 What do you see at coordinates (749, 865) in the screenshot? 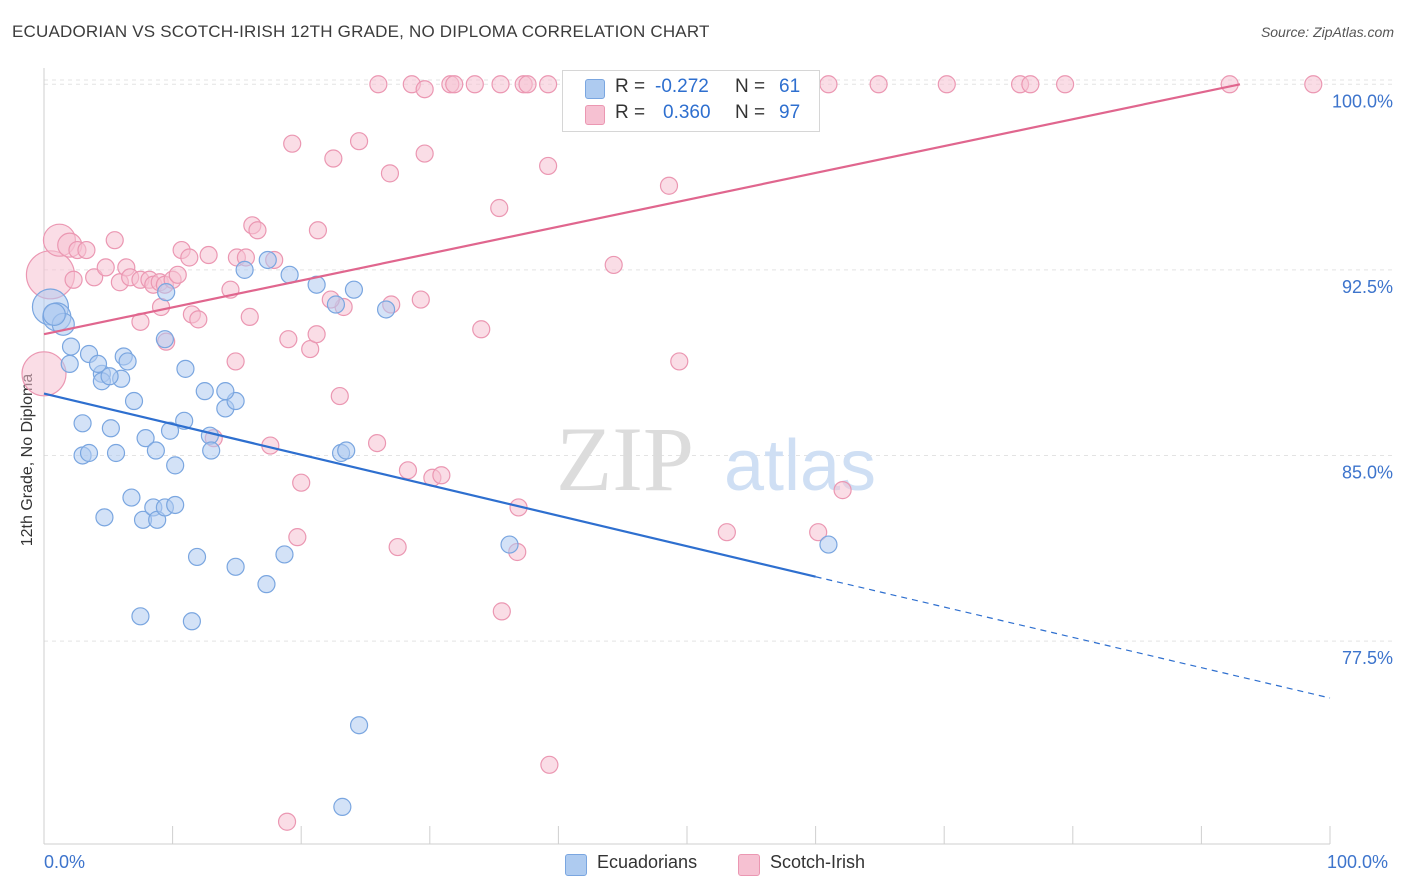
I see `bottom-legend-swatch-pink` at bounding box center [749, 865].